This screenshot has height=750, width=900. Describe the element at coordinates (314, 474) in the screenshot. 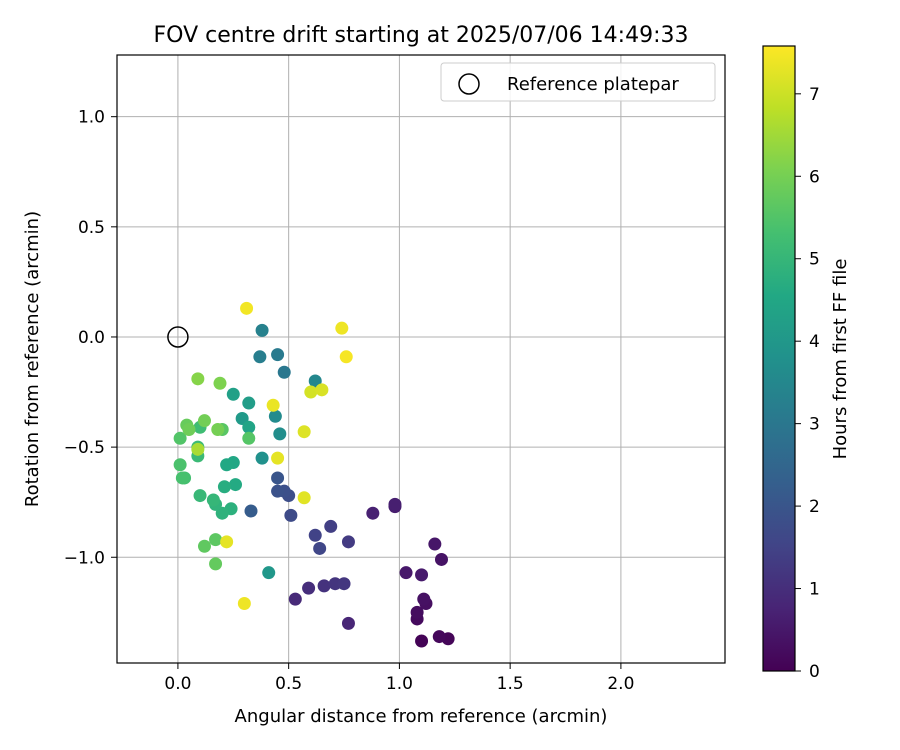

I see `data-points` at that location.